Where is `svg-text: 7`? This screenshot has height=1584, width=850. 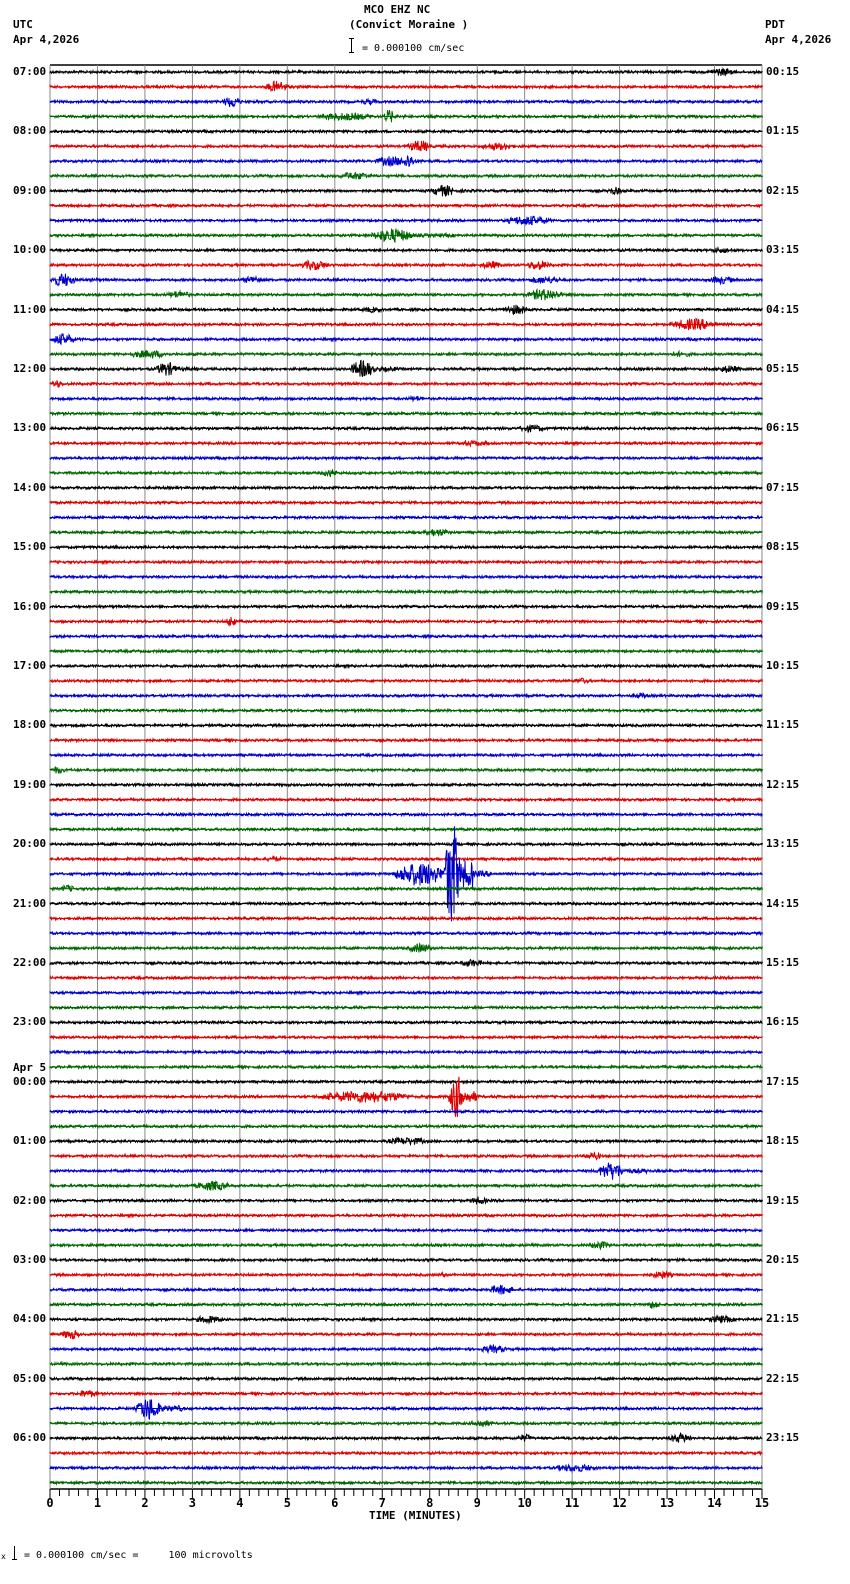 svg-text: 7 is located at coordinates (382, 1503).